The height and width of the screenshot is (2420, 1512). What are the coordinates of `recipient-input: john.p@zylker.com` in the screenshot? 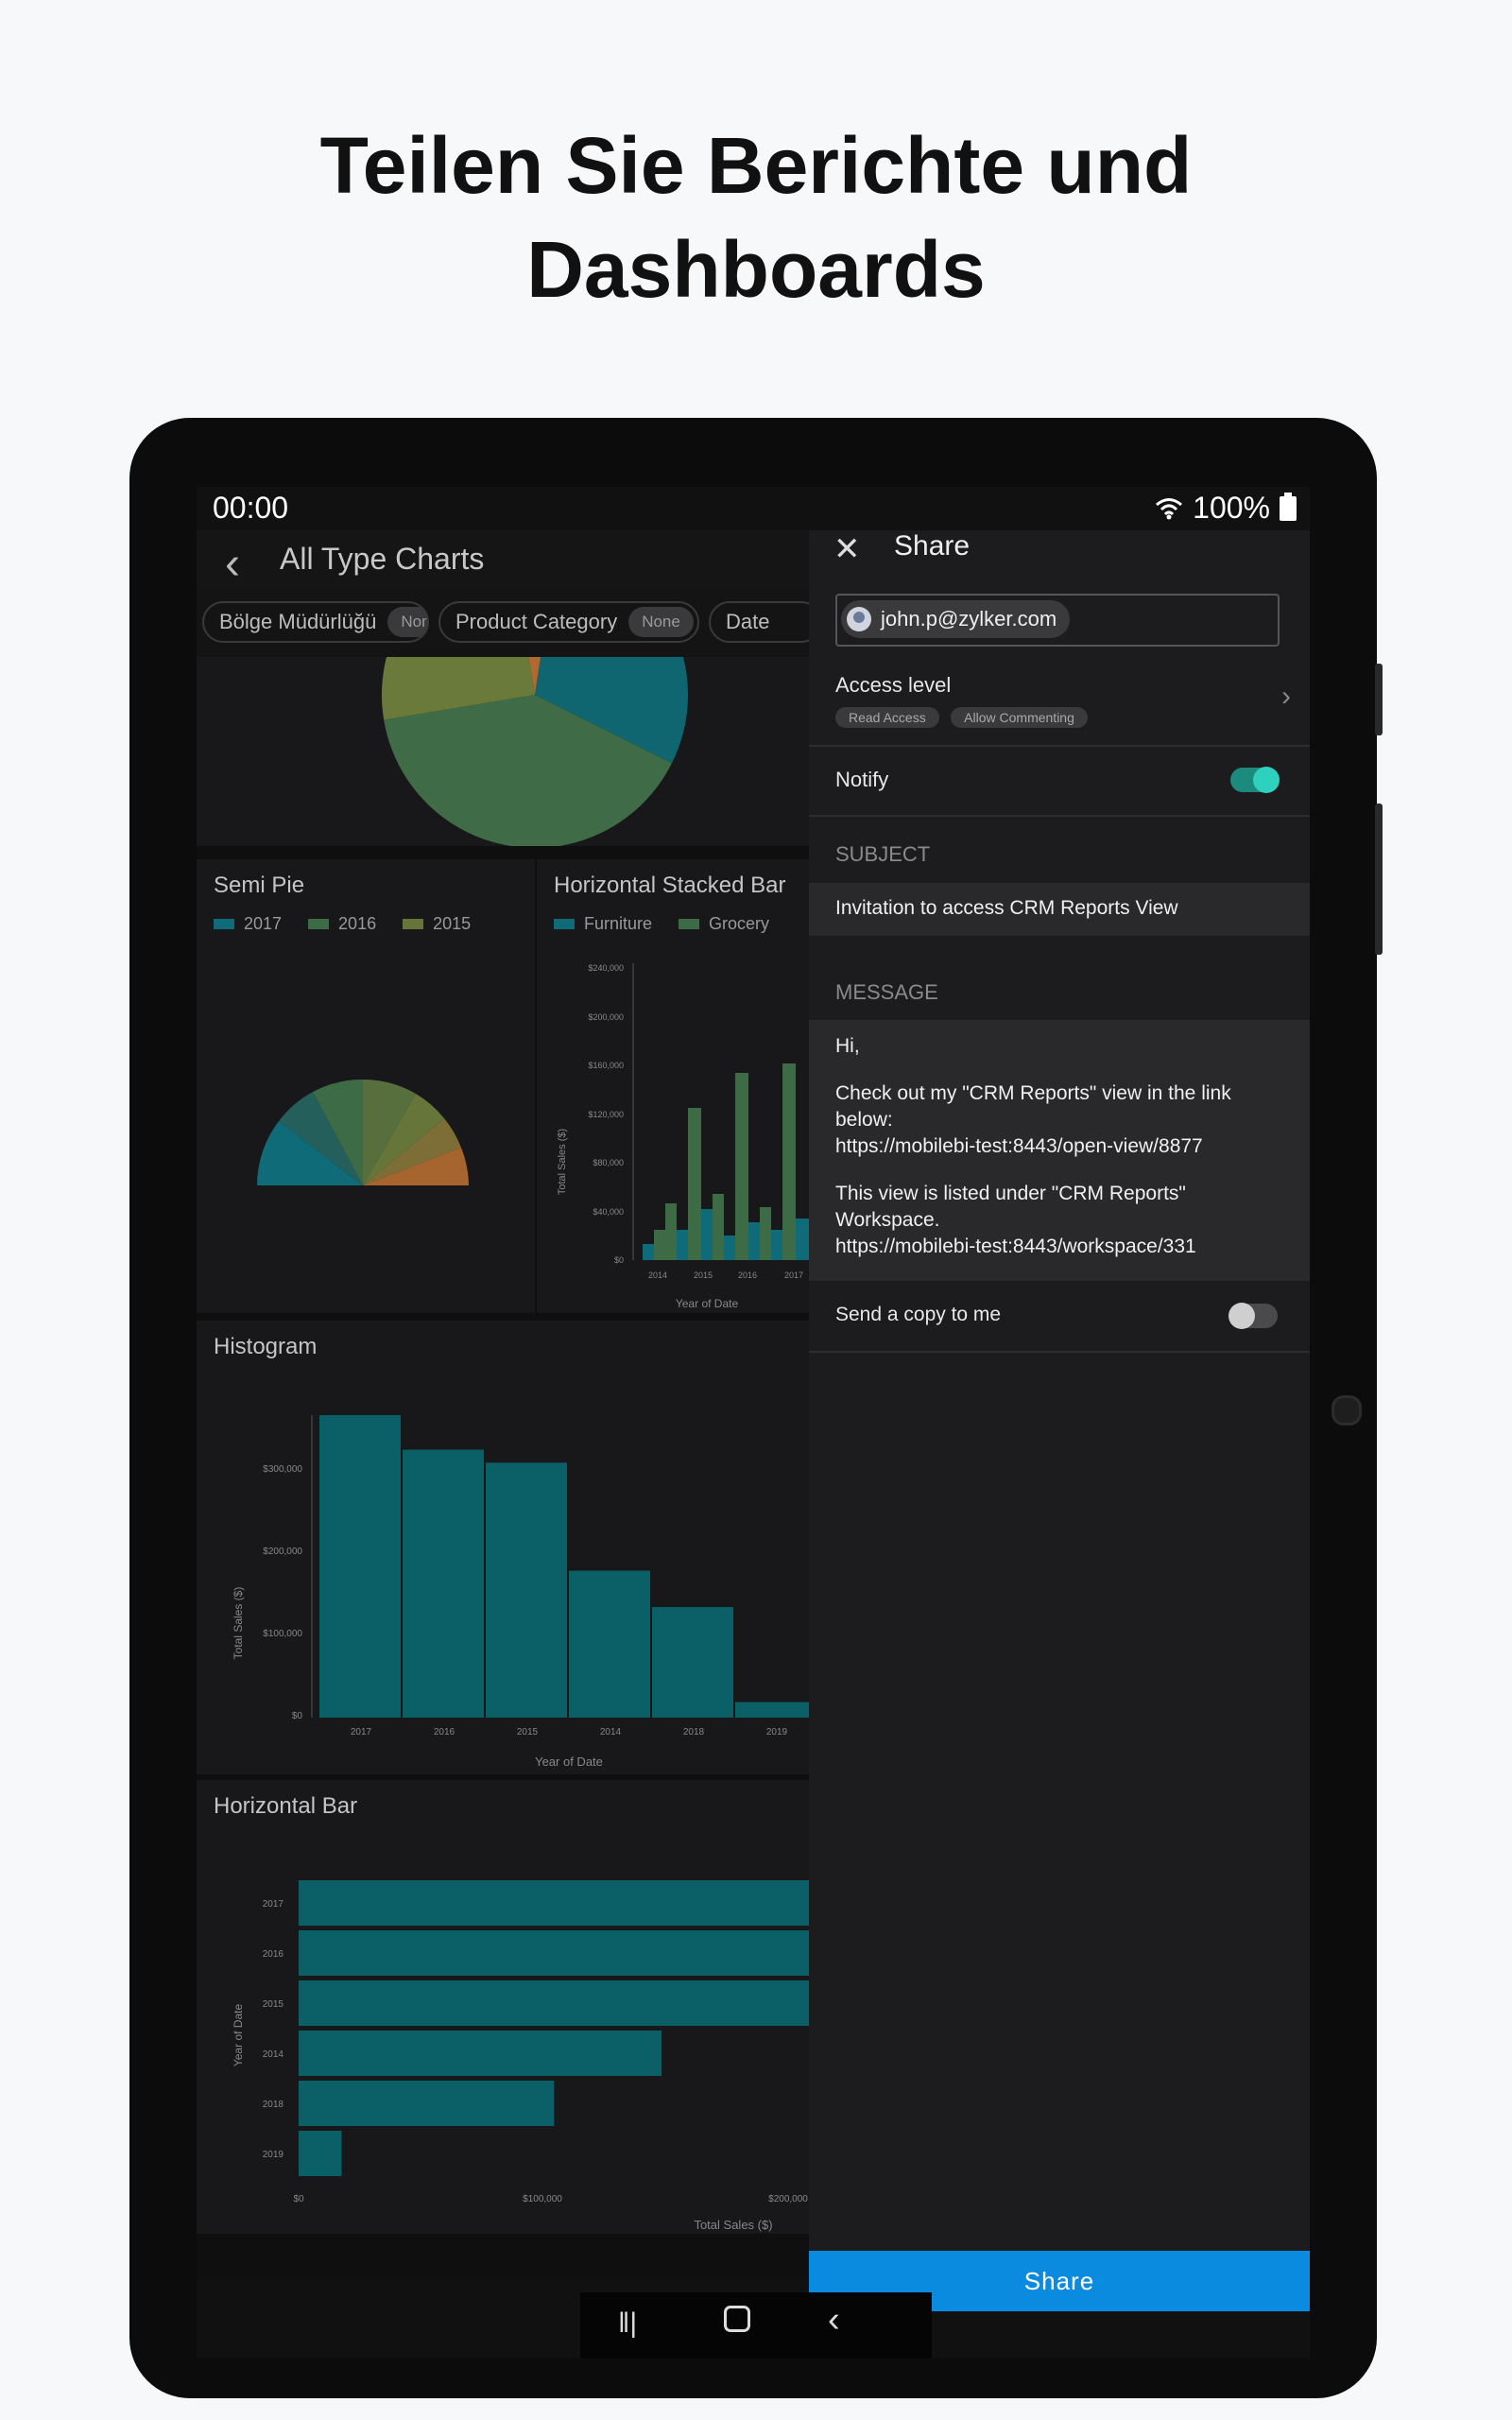 It's located at (1057, 621).